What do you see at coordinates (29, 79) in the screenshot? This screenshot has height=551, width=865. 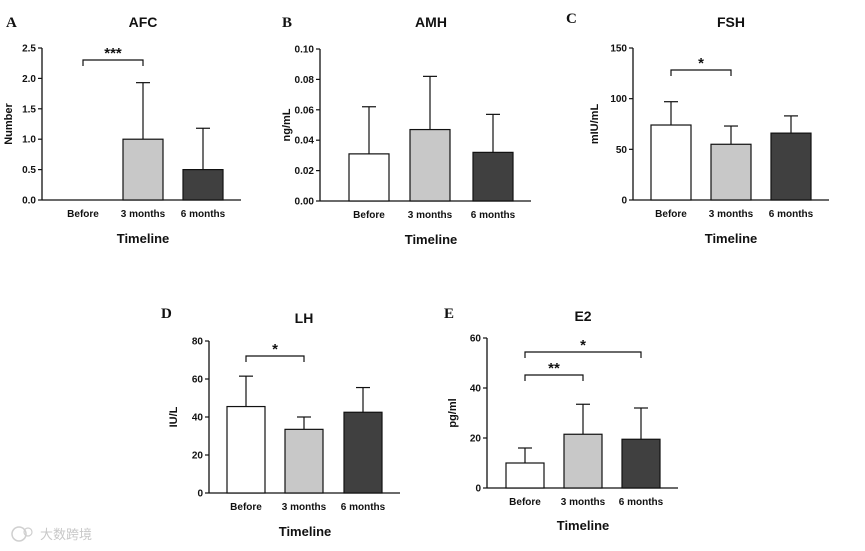 I see `y-tick-label: 2.0` at bounding box center [29, 79].